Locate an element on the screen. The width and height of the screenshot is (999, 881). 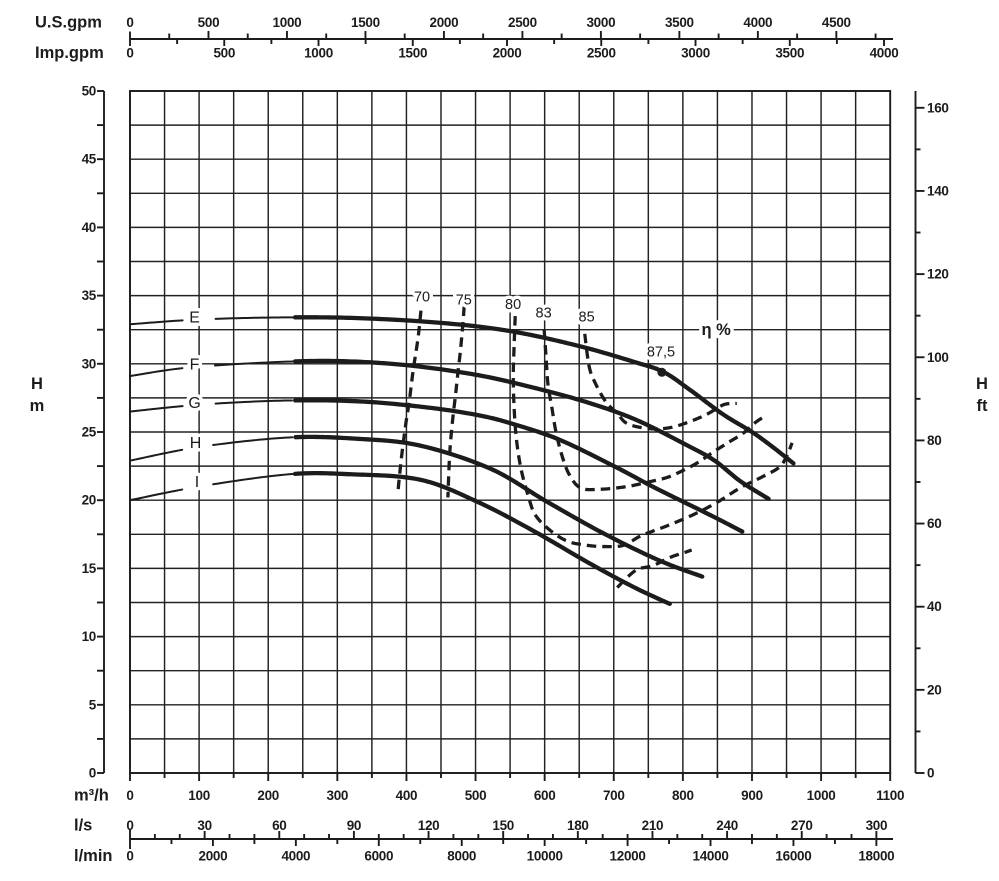
hft-tick-label: 120 is located at coordinates (938, 274).